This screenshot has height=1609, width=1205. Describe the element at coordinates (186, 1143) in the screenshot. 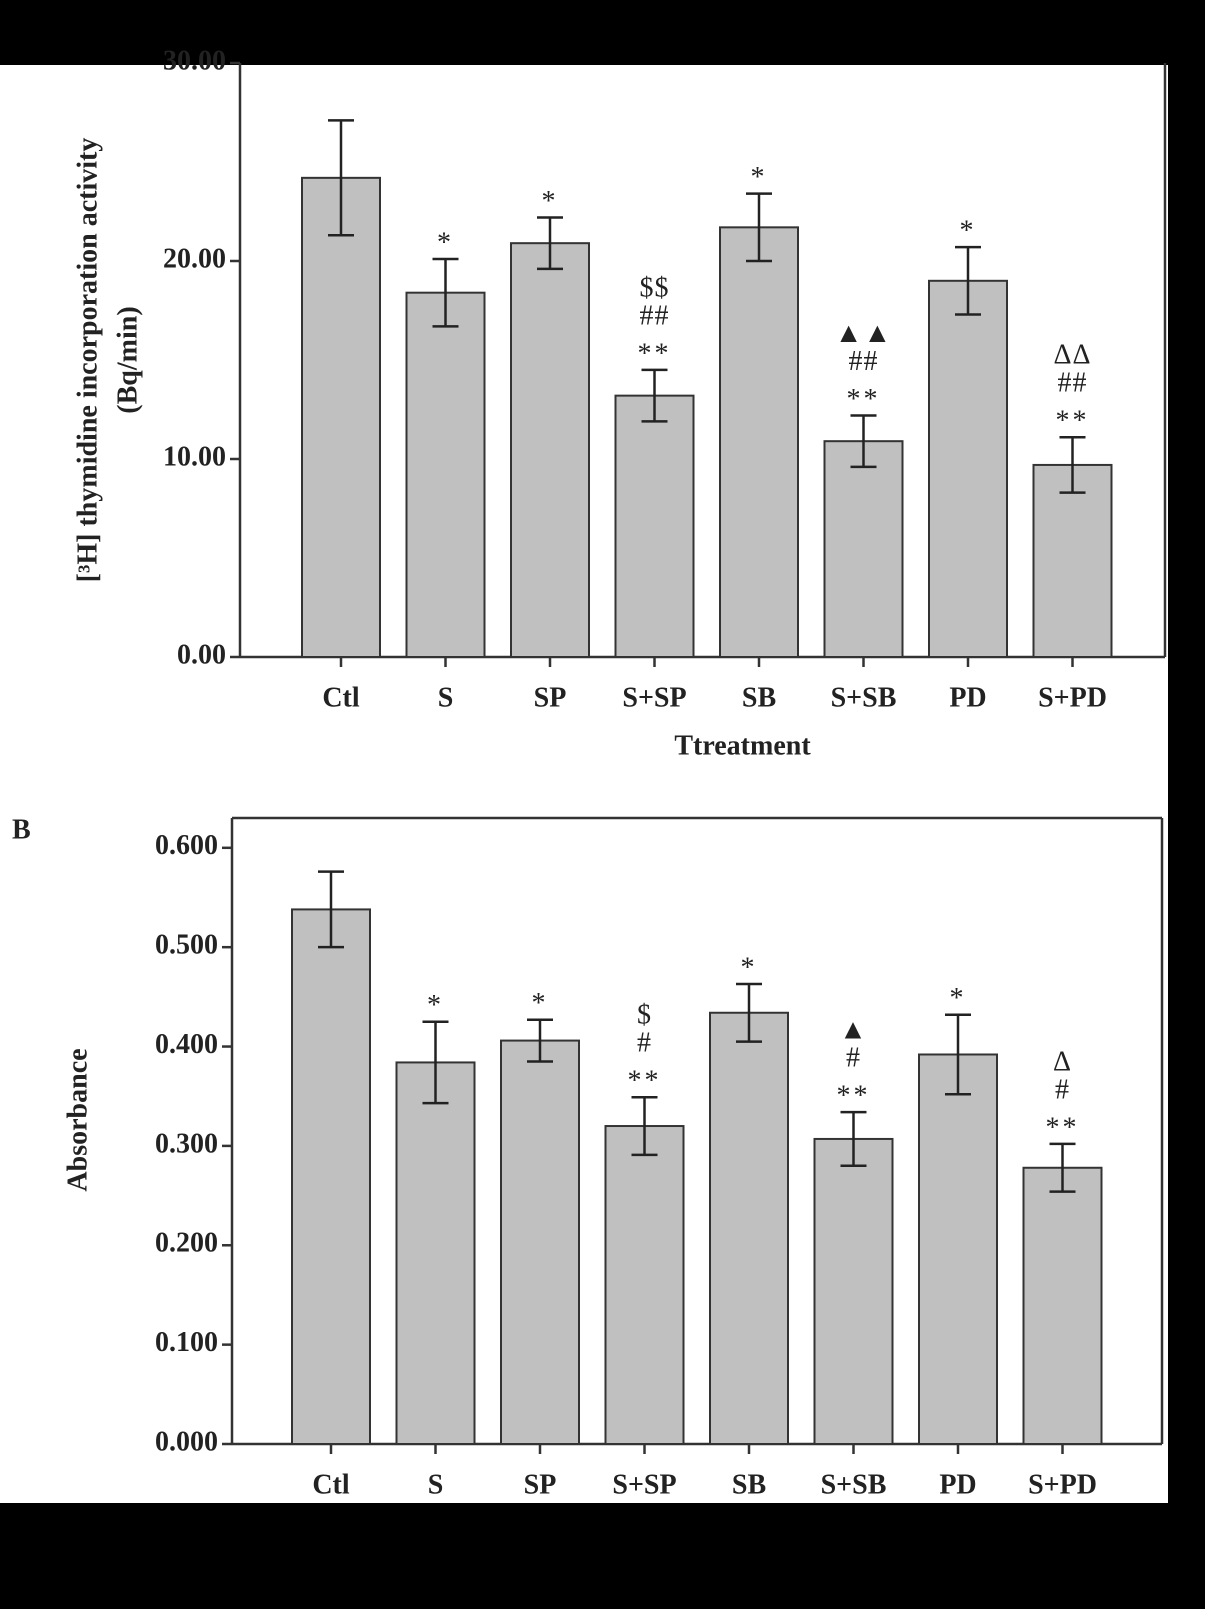

I see `y-tick-label: 0.300` at that location.